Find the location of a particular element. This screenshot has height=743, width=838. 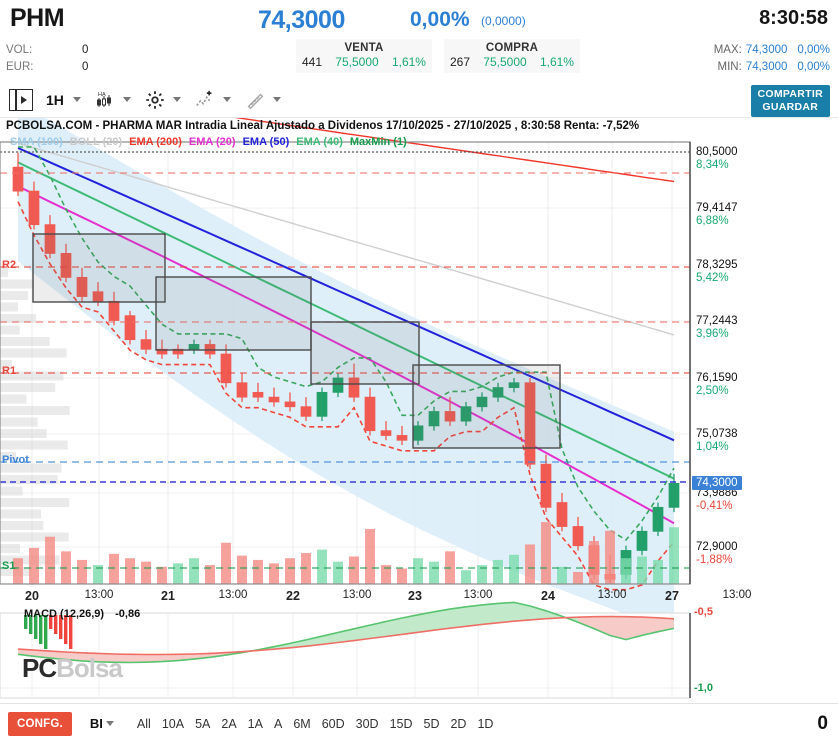

range-all: All is located at coordinates (143, 723).